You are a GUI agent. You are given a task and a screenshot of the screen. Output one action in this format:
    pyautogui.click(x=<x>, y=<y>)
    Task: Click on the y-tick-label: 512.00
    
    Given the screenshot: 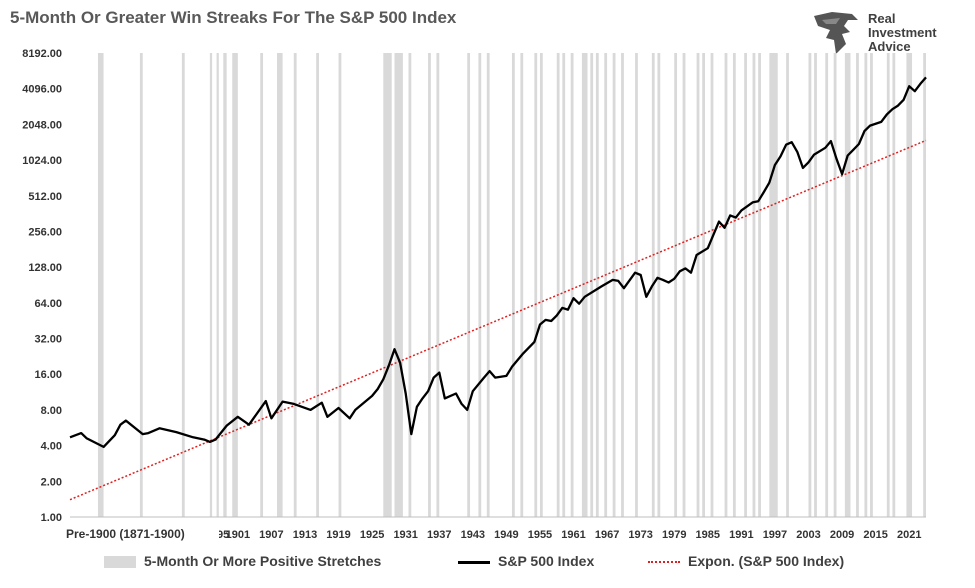 What is the action you would take?
    pyautogui.click(x=45, y=197)
    